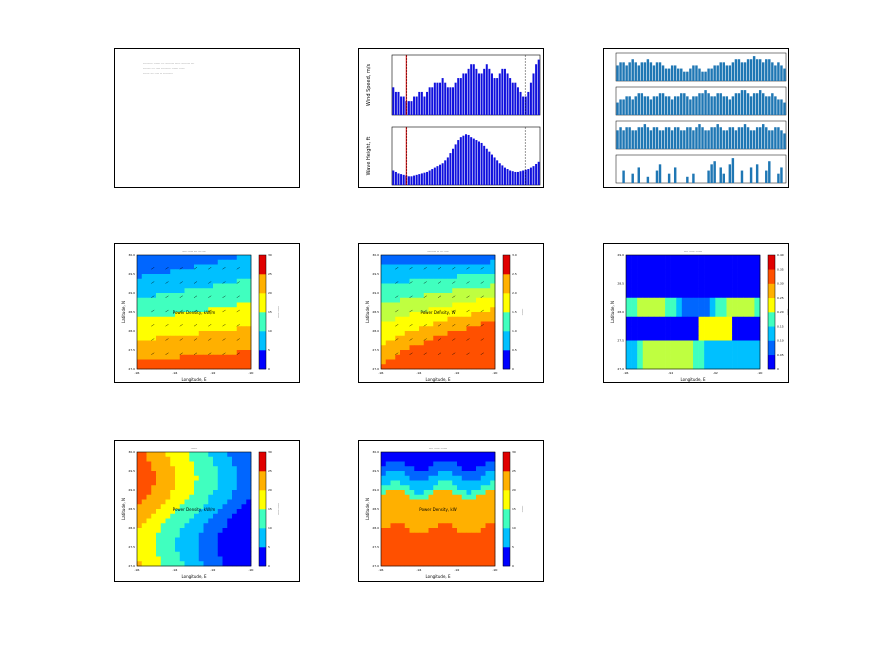 The width and height of the screenshot is (875, 656). I want to click on y-tick-label: 29.5, so click(131, 471).